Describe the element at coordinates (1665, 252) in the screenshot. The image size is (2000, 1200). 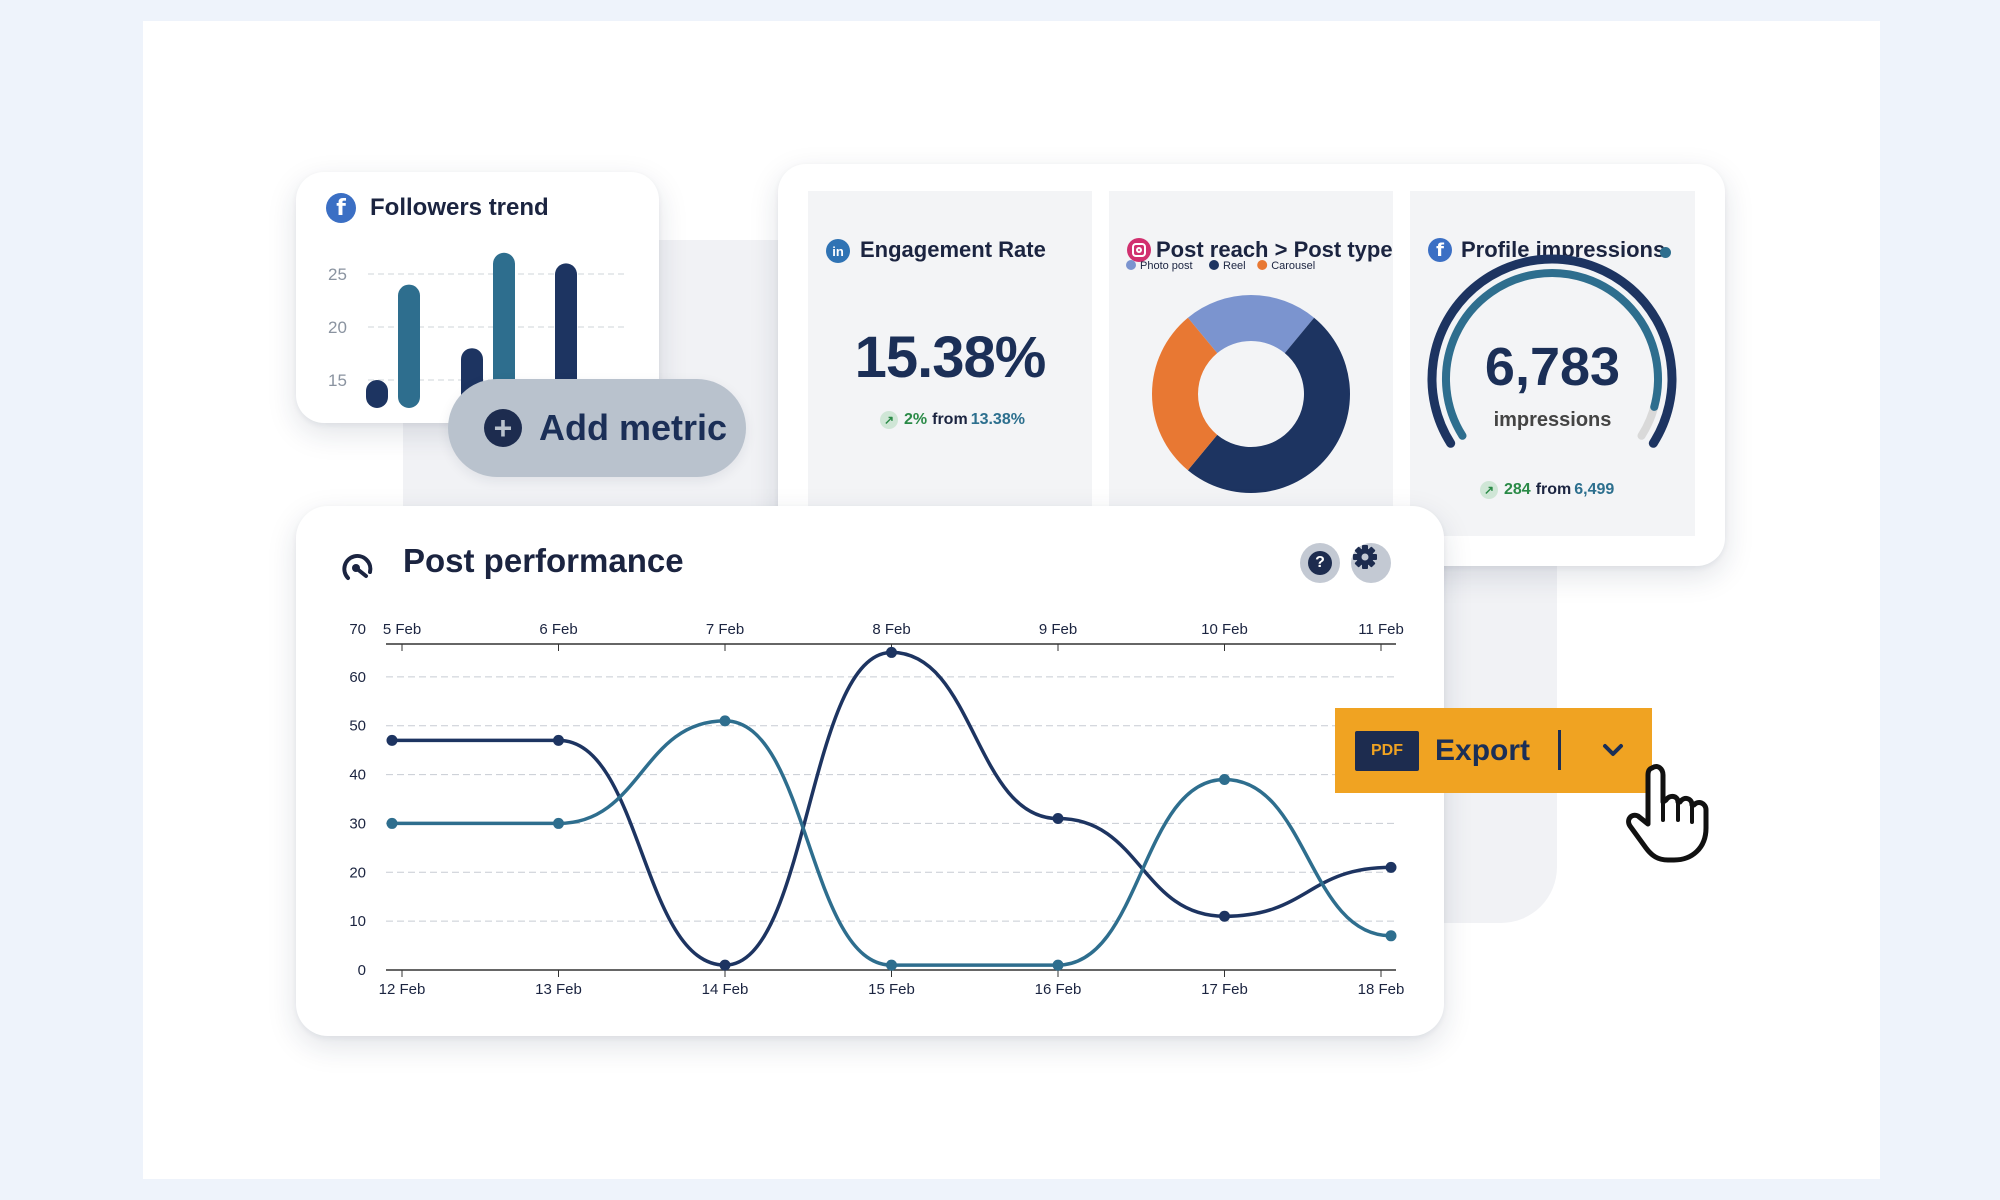
I see `status-dot` at that location.